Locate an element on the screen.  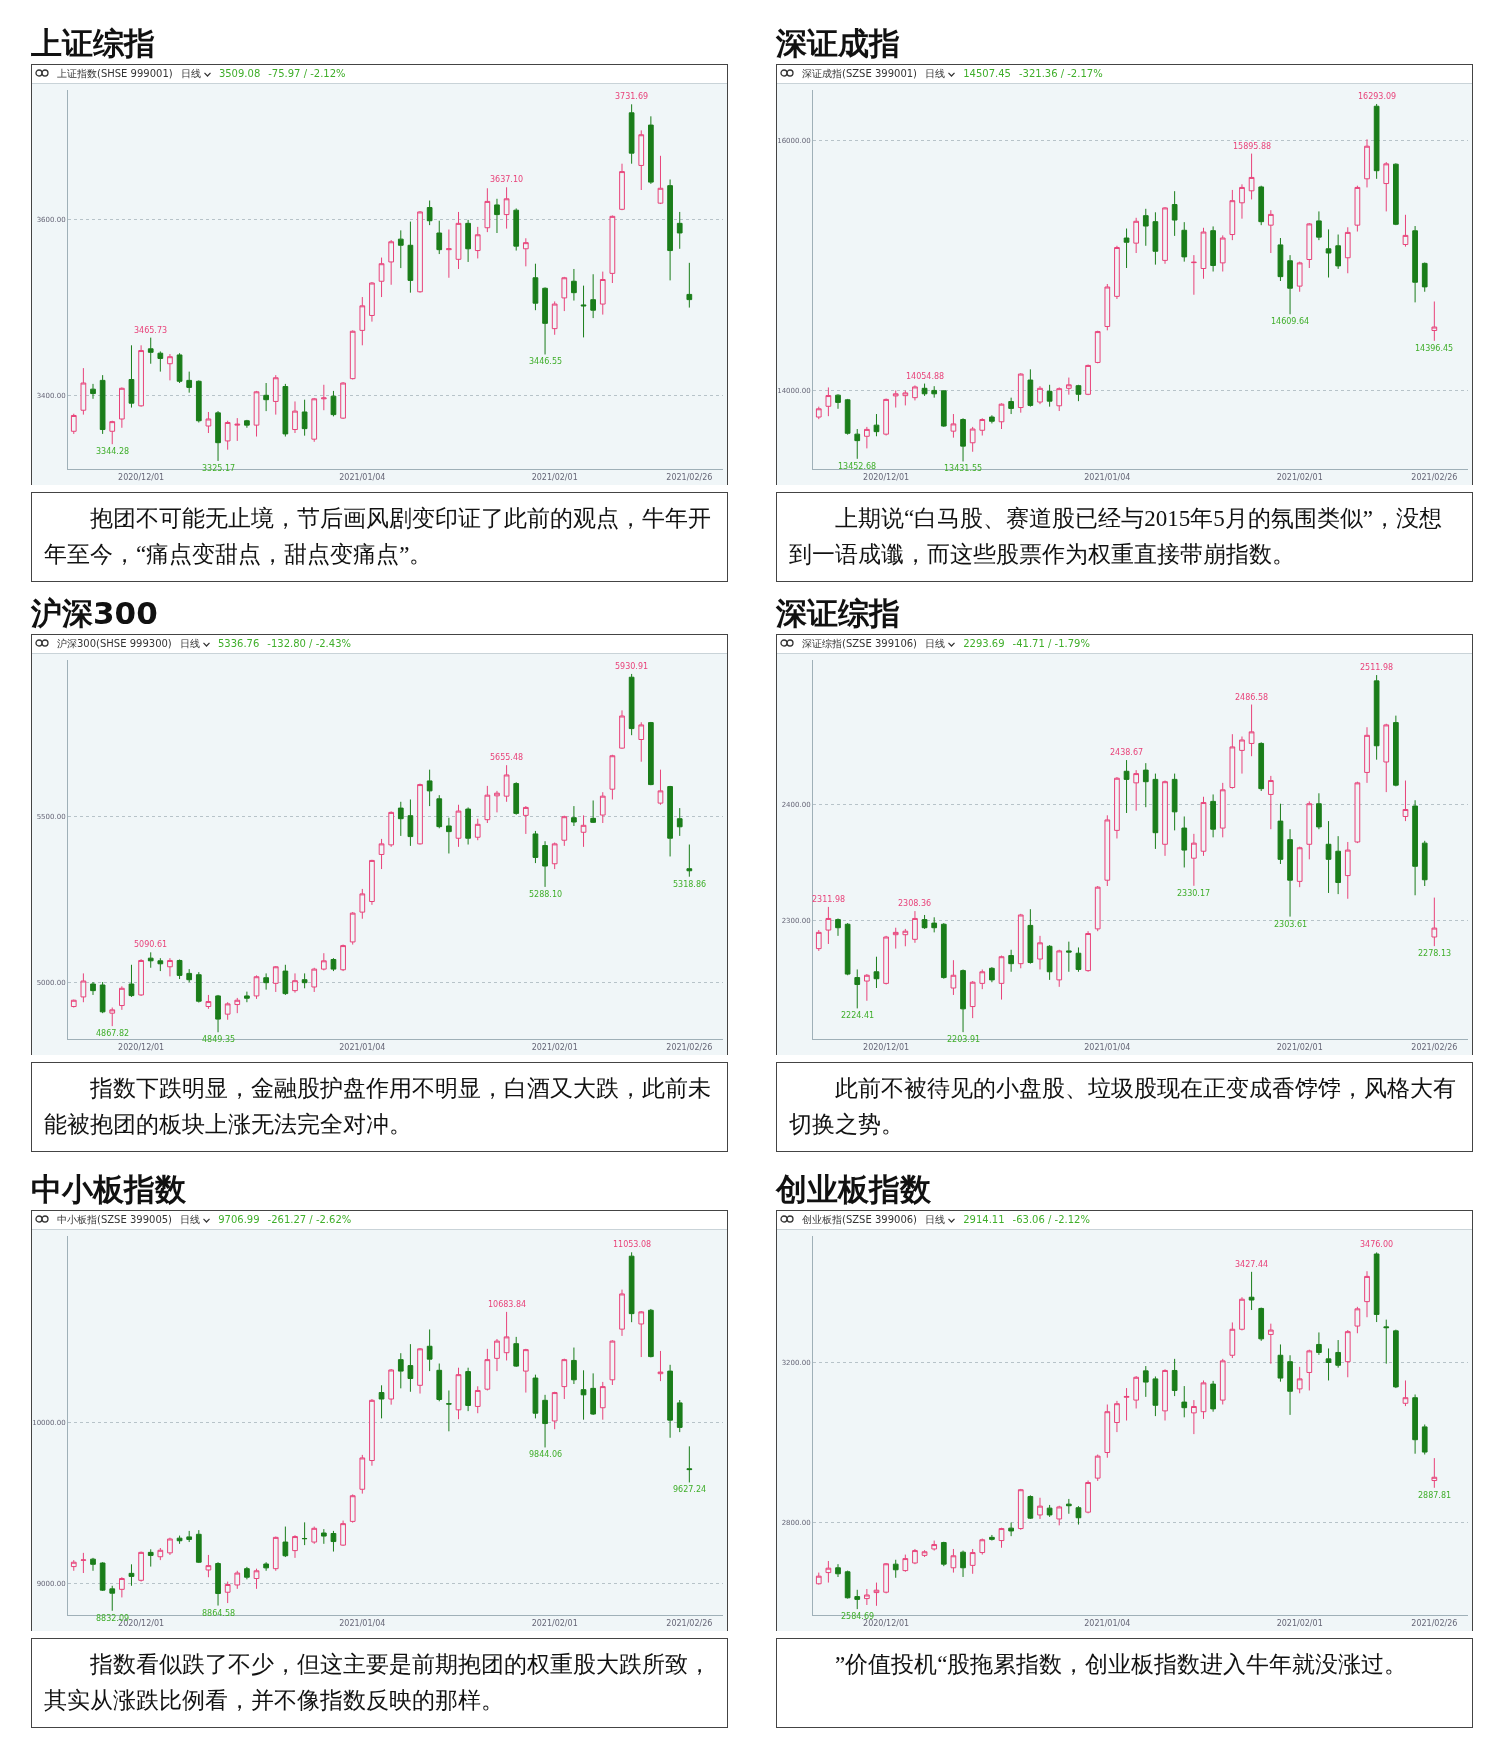
text: 5655.48 is located at coordinates (507, 757).